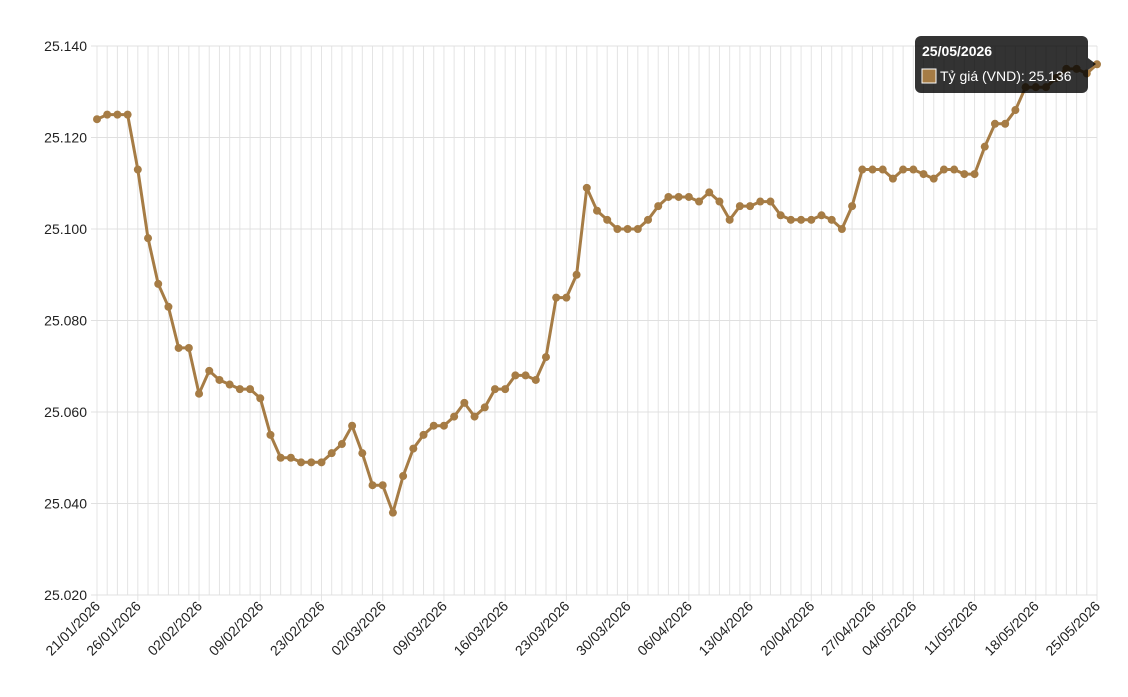  I want to click on x-tick-label: 18/05/2026, so click(1011, 628).